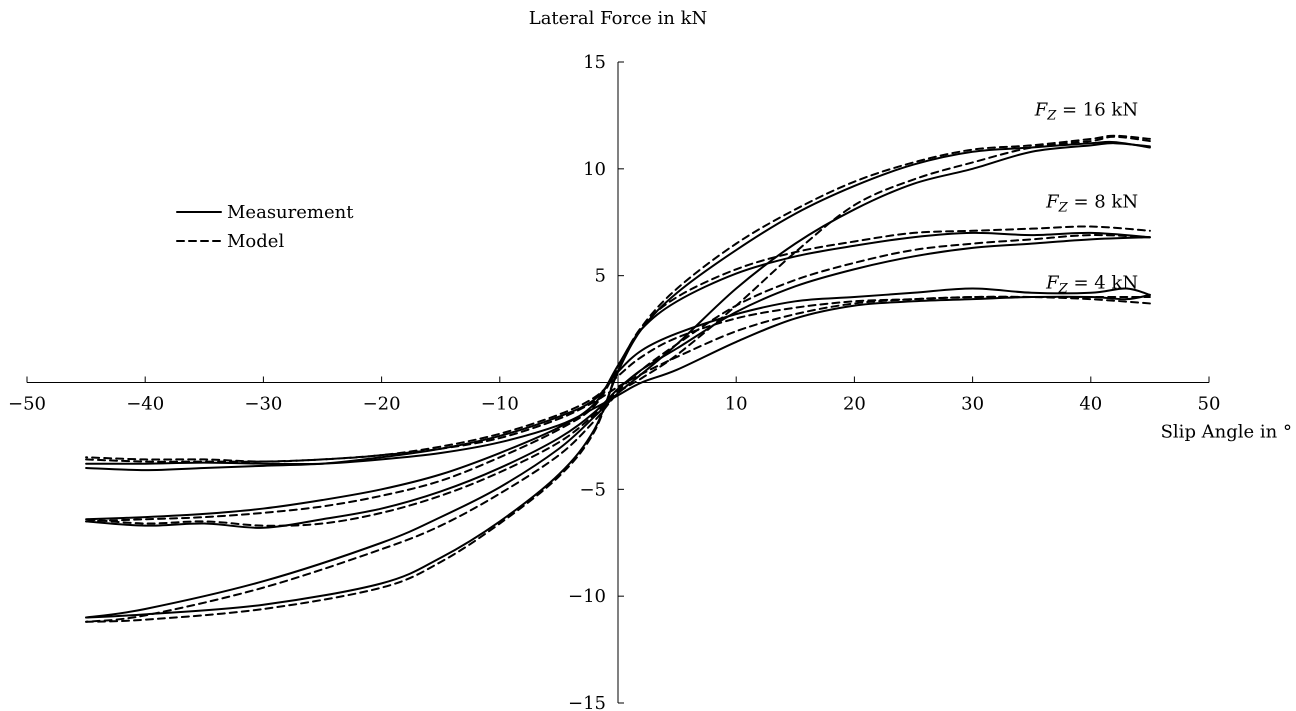 This screenshot has width=1296, height=711. What do you see at coordinates (1086, 111) in the screenshot?
I see `load-annotation: FZ = 16 kN` at bounding box center [1086, 111].